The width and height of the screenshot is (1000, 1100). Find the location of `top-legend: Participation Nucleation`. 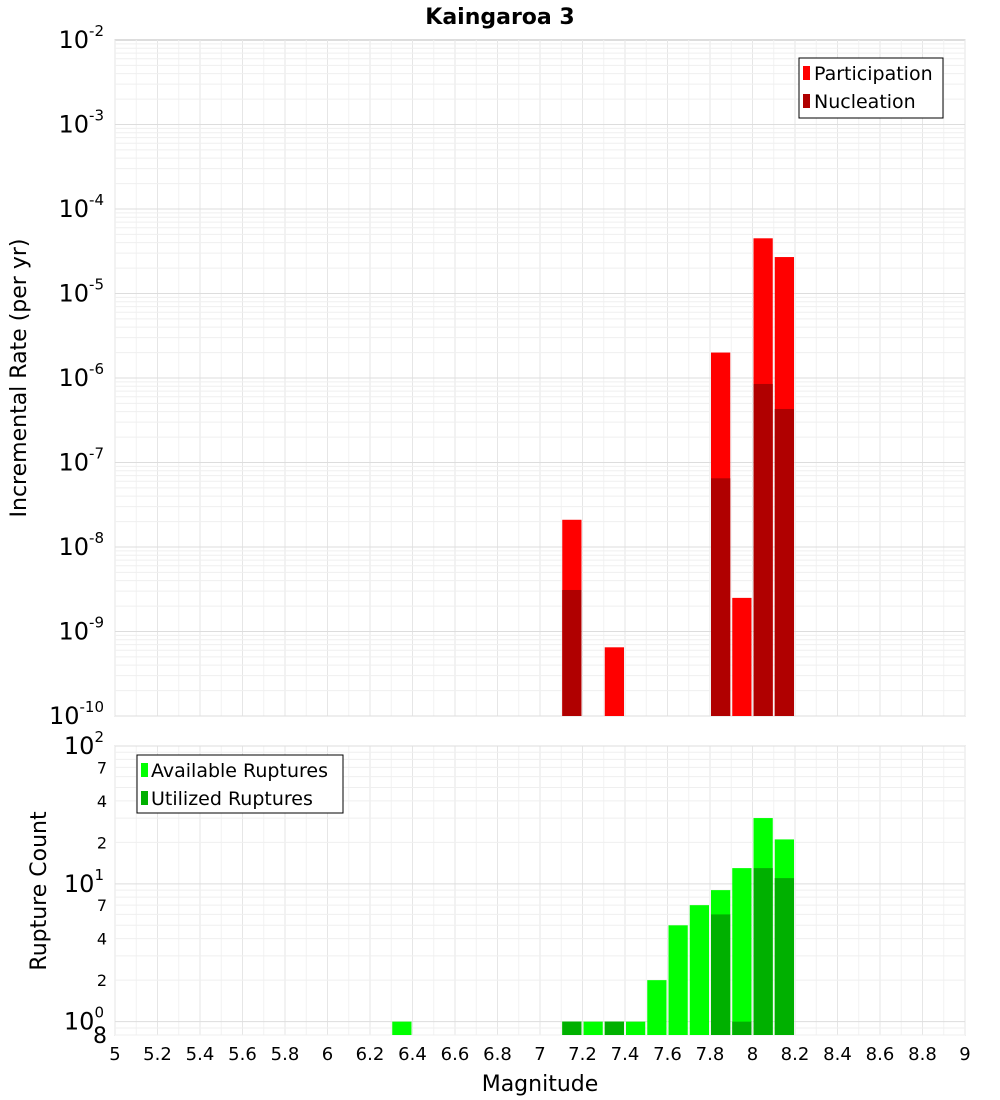

top-legend: Participation Nucleation is located at coordinates (871, 88).